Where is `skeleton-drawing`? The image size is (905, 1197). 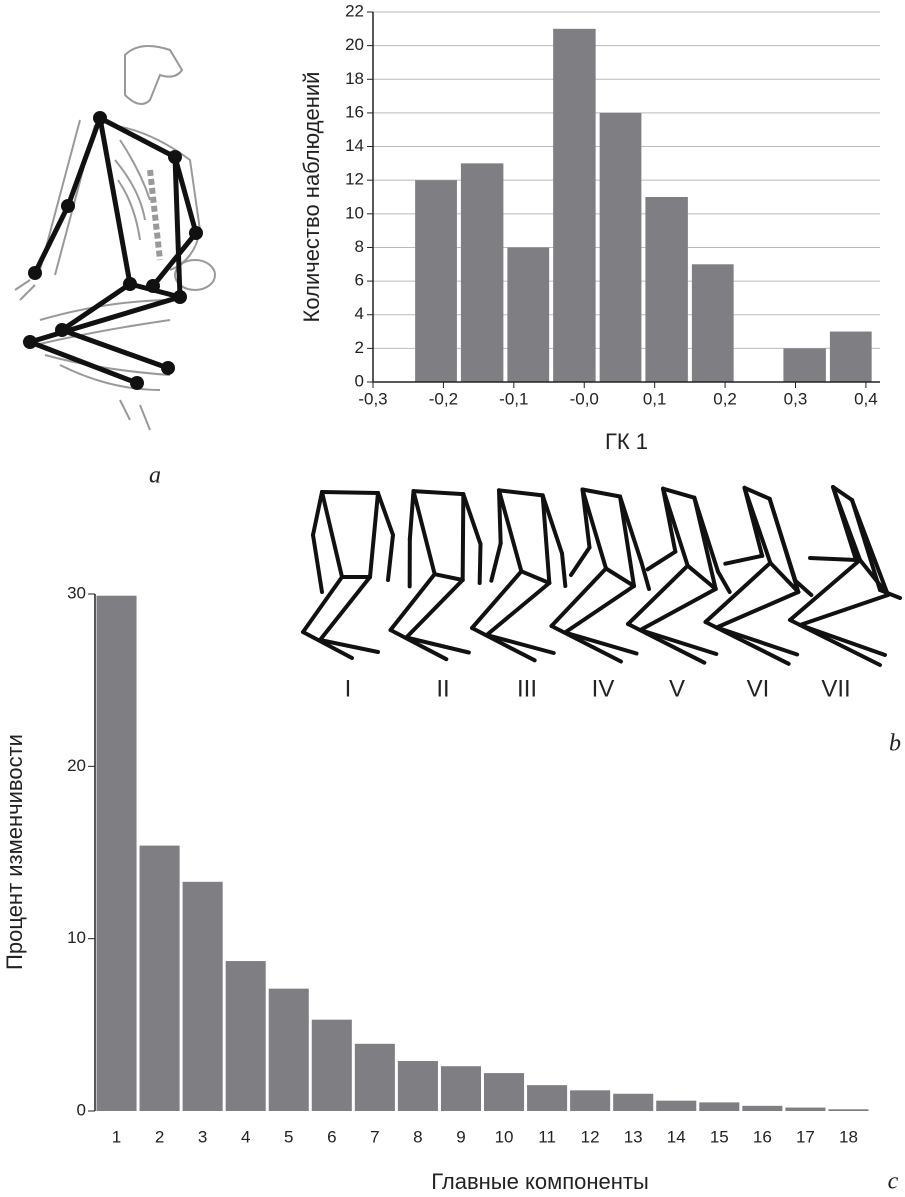 skeleton-drawing is located at coordinates (115, 238).